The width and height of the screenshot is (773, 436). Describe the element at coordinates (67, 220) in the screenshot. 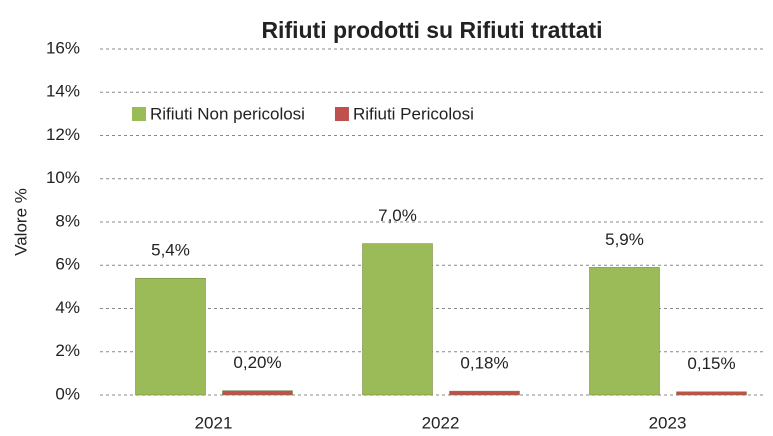

I see `y-tick-label: 8%` at that location.